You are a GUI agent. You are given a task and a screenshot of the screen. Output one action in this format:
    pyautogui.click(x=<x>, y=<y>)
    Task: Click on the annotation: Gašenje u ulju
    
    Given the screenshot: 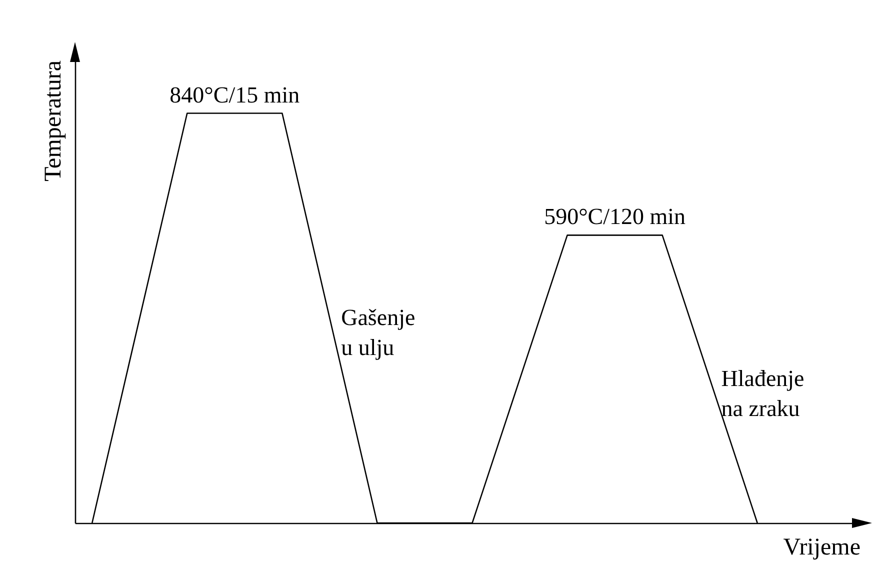 What is the action you would take?
    pyautogui.click(x=378, y=332)
    